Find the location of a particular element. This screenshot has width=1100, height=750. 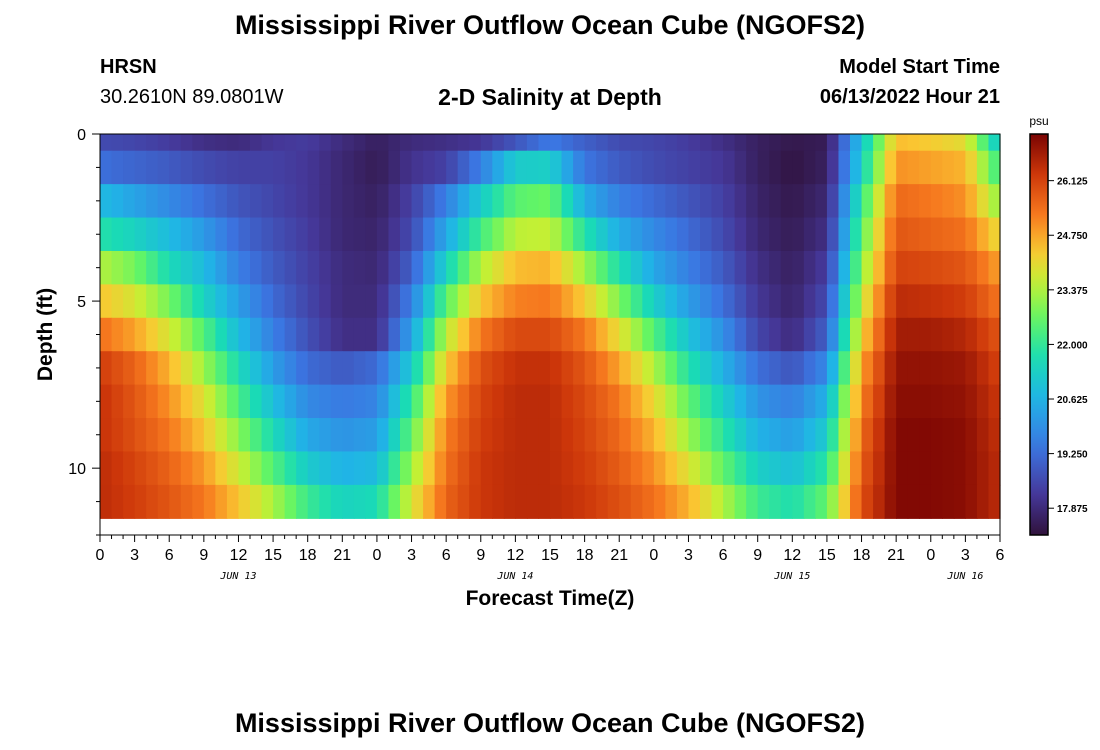

date-label: JUN 13 is located at coordinates (237, 576).